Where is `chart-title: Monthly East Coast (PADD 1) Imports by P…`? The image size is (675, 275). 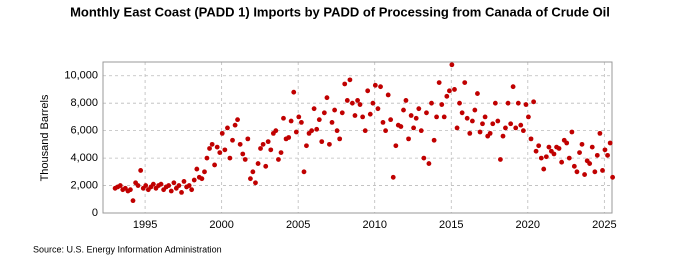
chart-title: Monthly East Coast (PADD 1) Imports by P… is located at coordinates (340, 11).